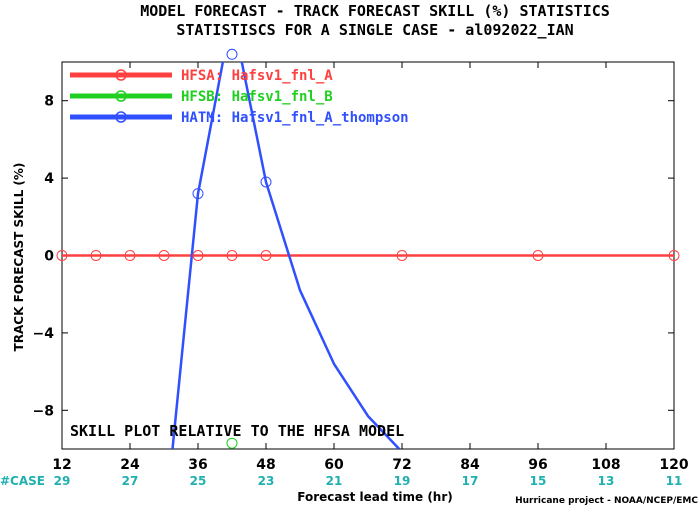 The image size is (700, 506). Describe the element at coordinates (334, 465) in the screenshot. I see `x-tick-label: 60` at that location.